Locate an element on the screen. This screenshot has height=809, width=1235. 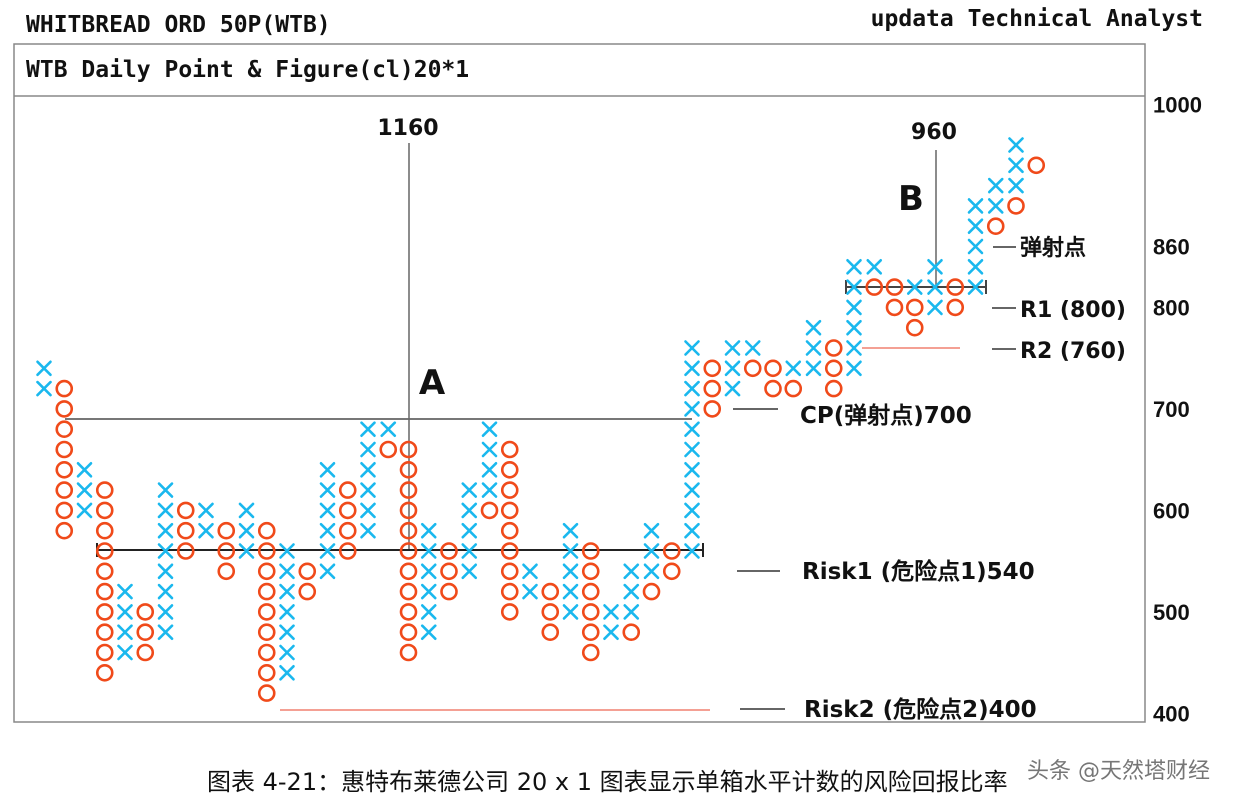
vendor-name: updata Technical Analyst is located at coordinates (1037, 19).